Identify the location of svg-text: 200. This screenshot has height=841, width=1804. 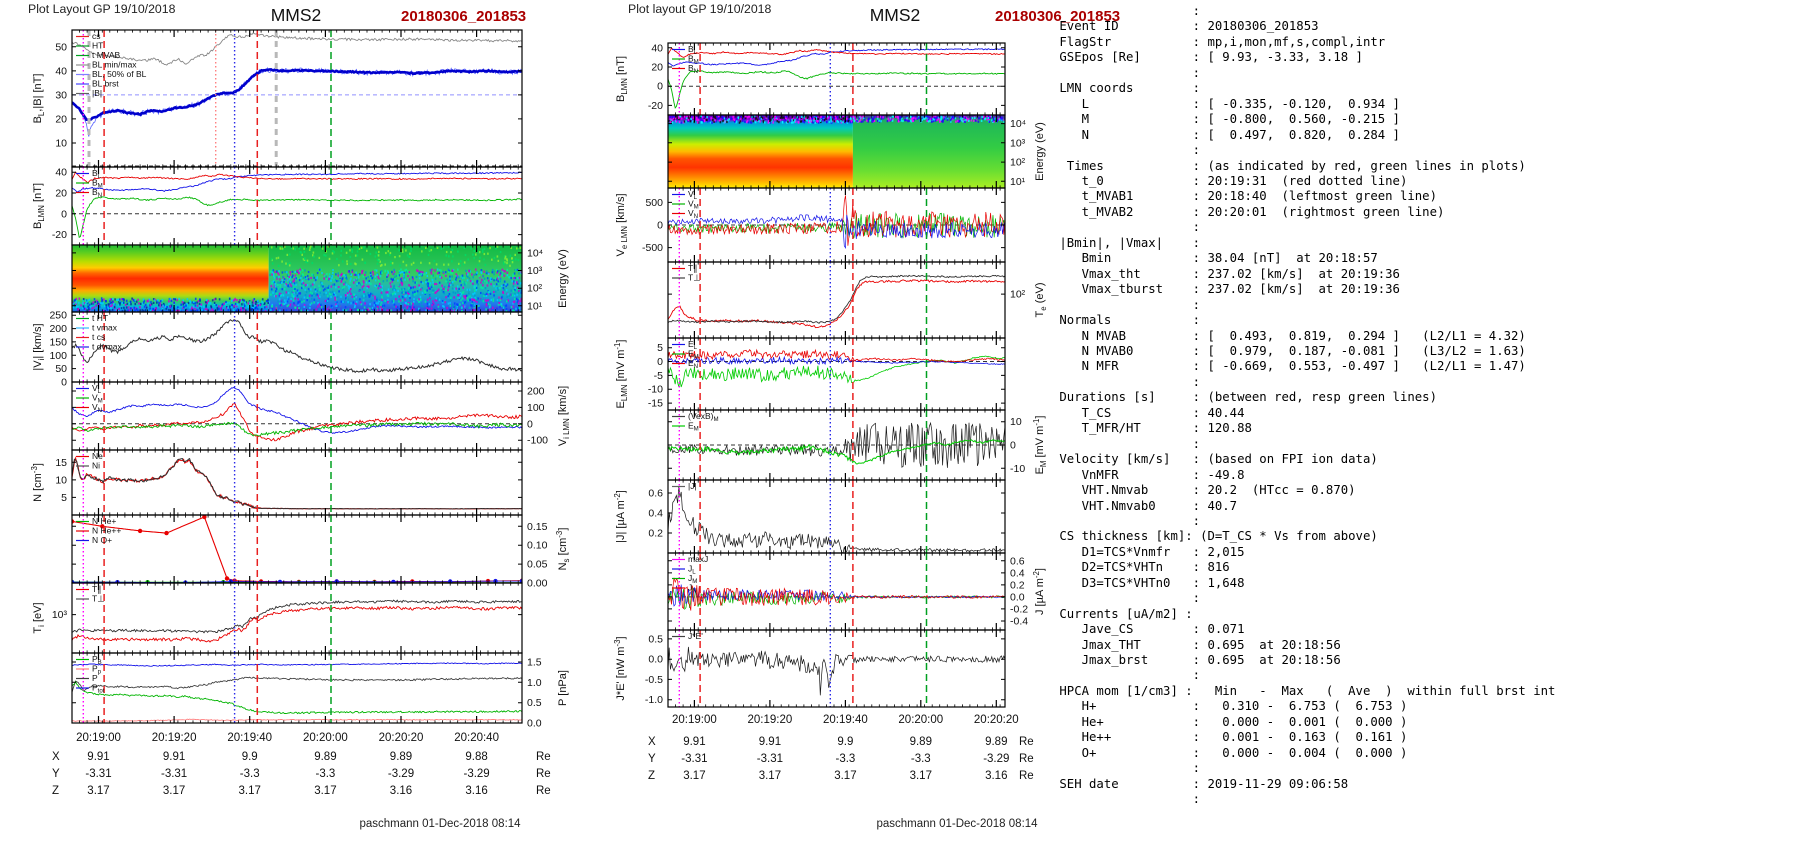
(536, 392).